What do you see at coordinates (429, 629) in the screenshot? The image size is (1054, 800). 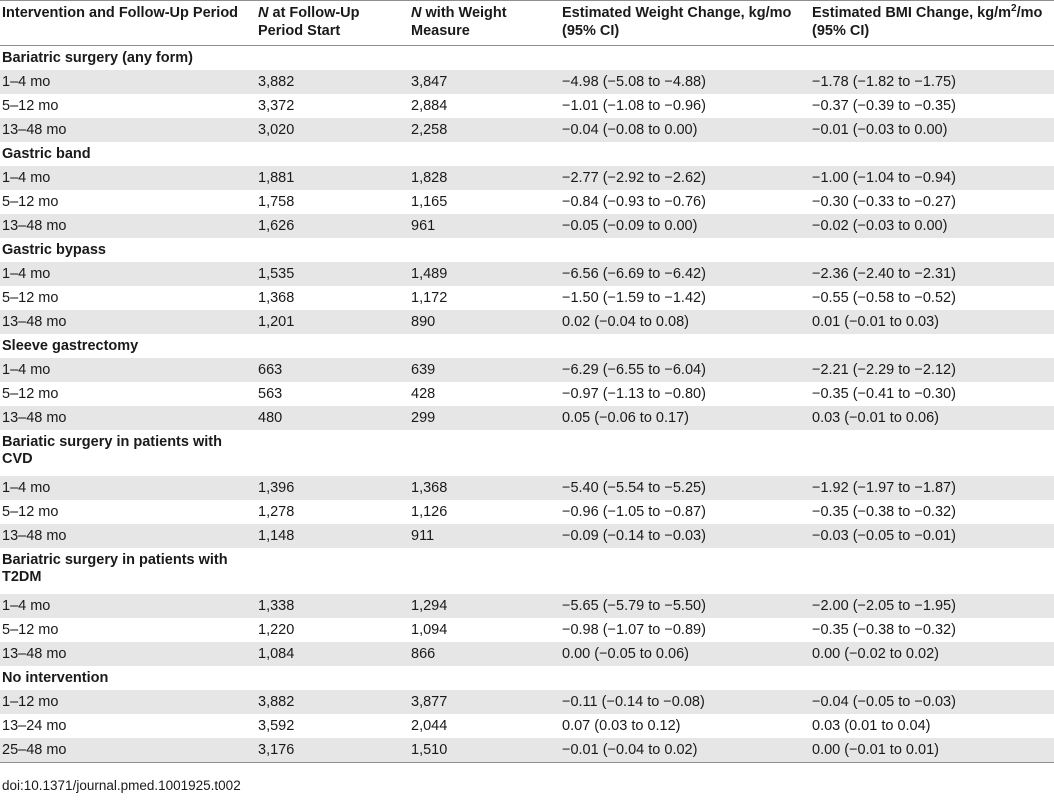 I see `cell-n-weight: 1,094` at bounding box center [429, 629].